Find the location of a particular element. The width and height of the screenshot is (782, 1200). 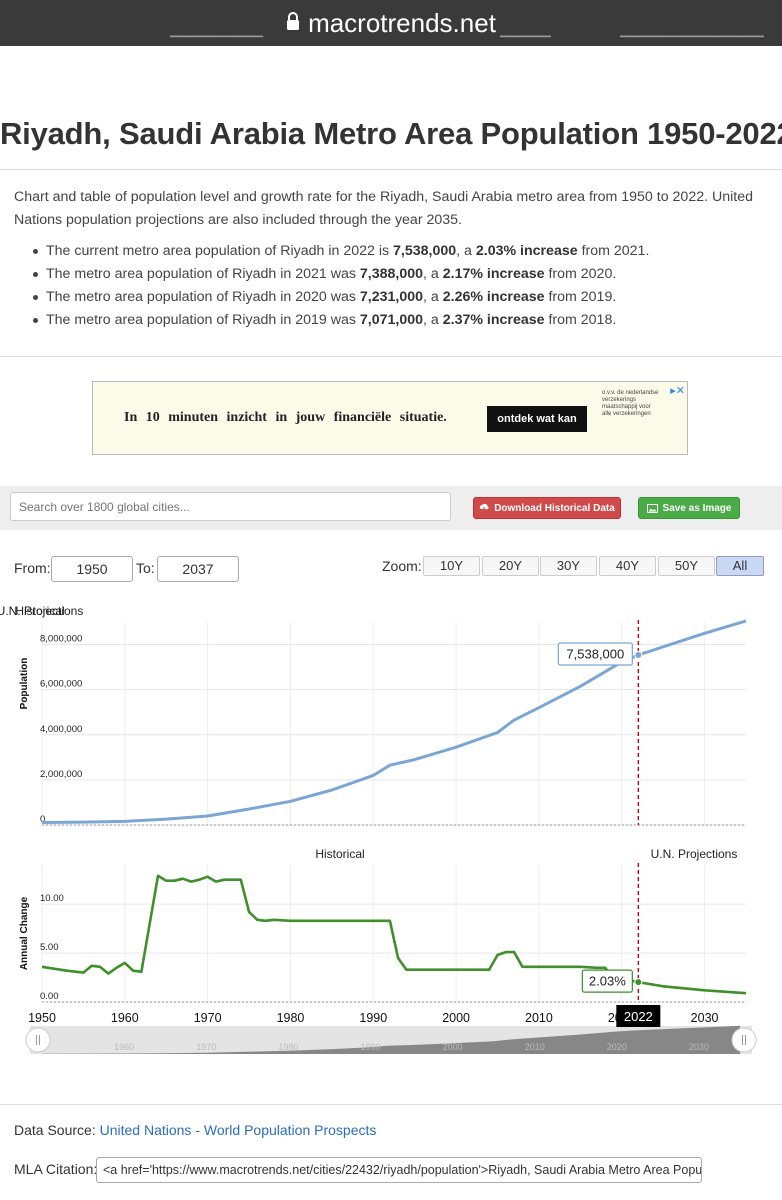

section-divider is located at coordinates (391, 356).